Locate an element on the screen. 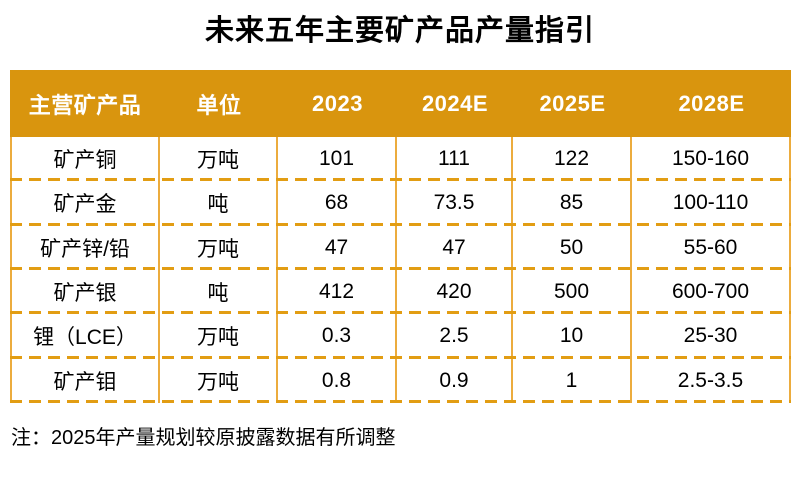 Image resolution: width=800 pixels, height=477 pixels. cell-product: 矿产锌/铅 is located at coordinates (85, 247).